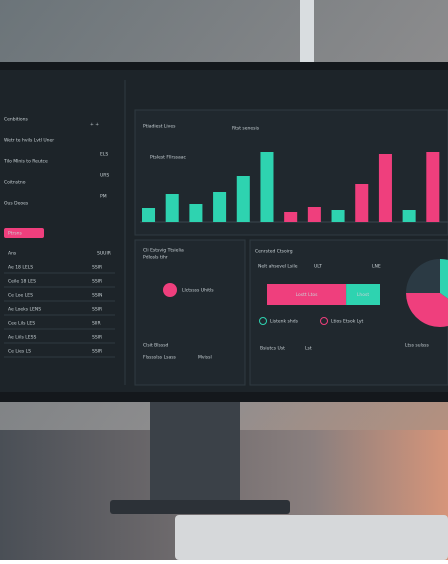  I want to click on segment-label: Lhost, so click(363, 295).